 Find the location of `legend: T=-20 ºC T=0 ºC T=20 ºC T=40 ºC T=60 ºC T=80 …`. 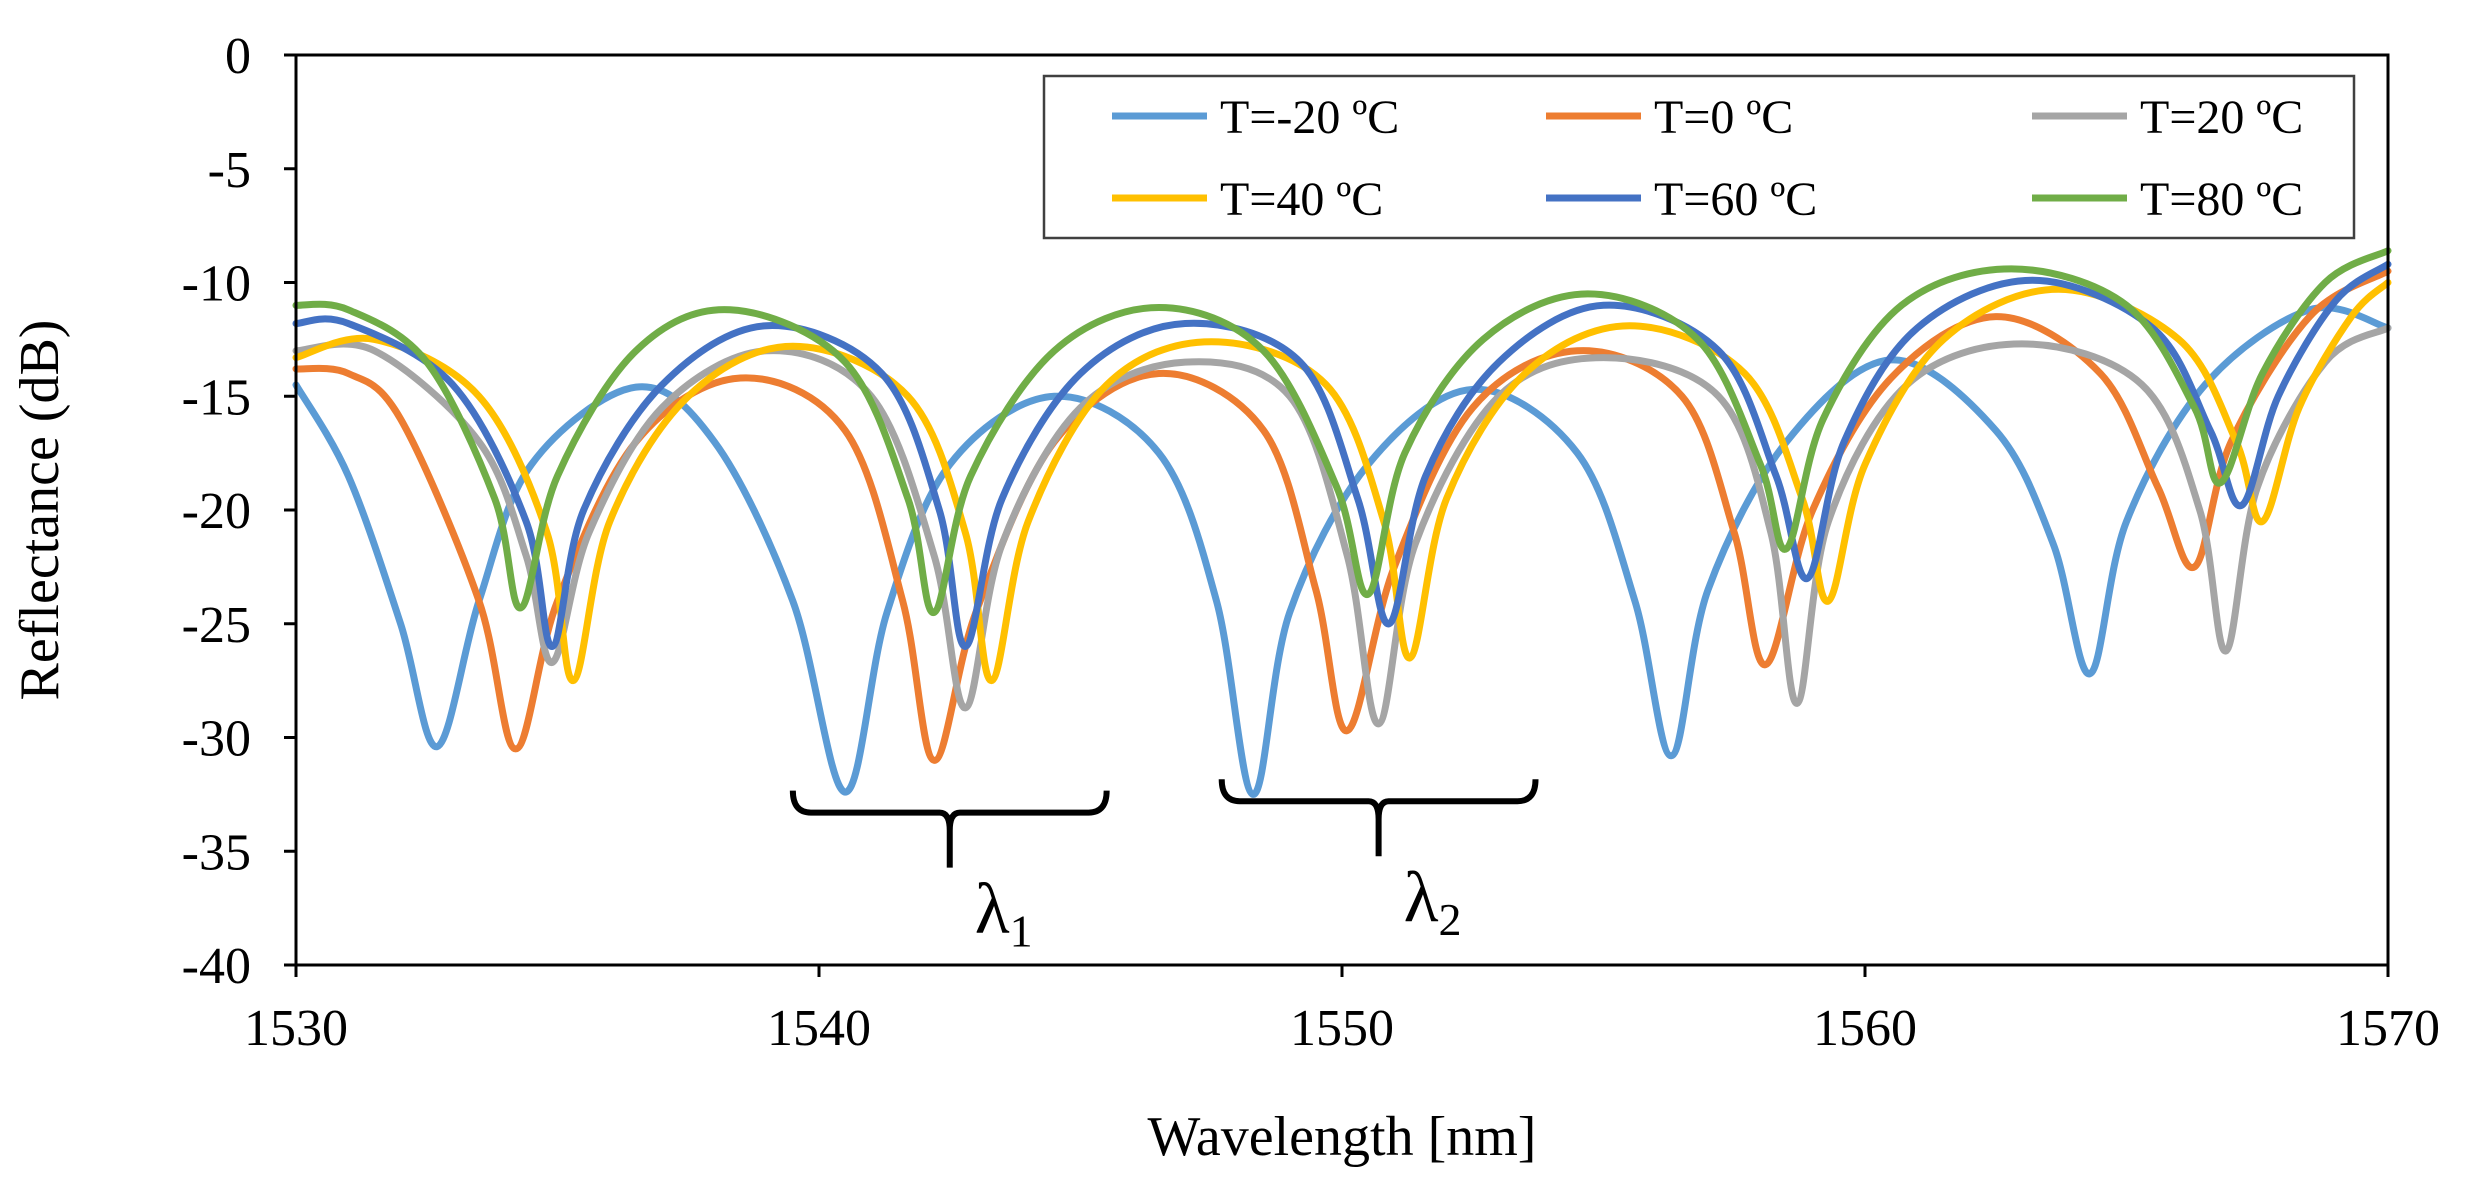

legend: T=-20 ºC T=0 ºC T=20 ºC T=40 ºC T=60 ºC T=80 … is located at coordinates (1699, 157).